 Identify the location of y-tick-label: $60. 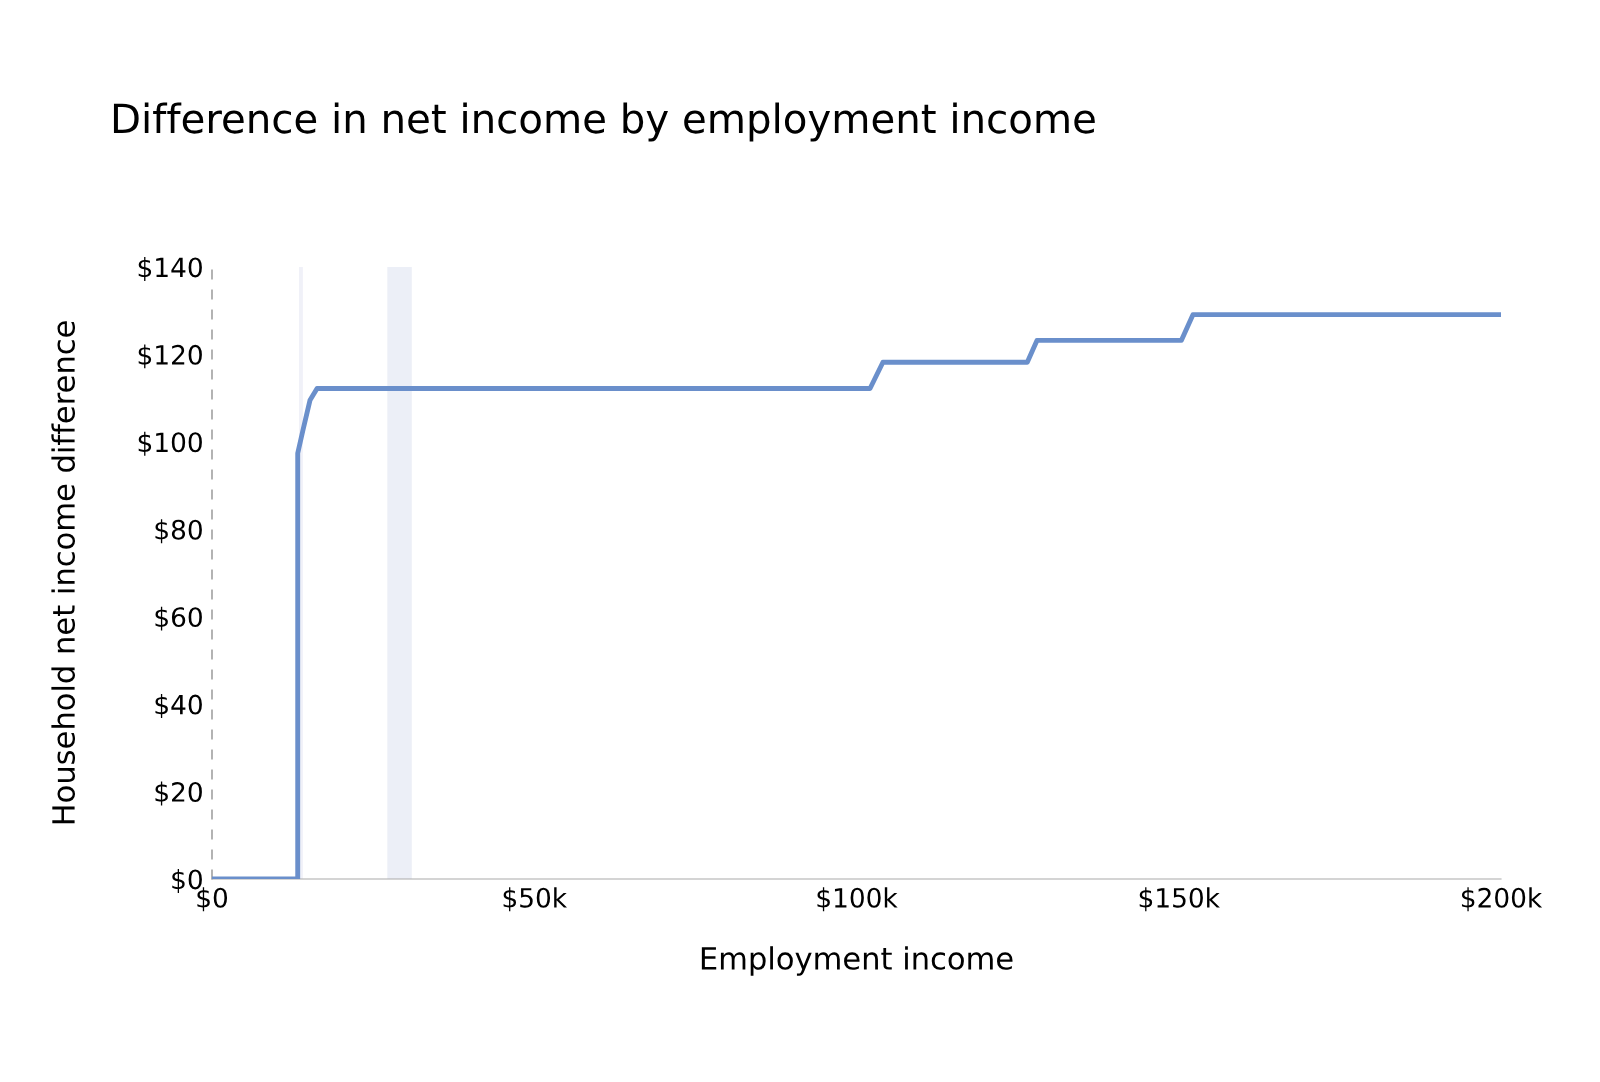
(178, 618).